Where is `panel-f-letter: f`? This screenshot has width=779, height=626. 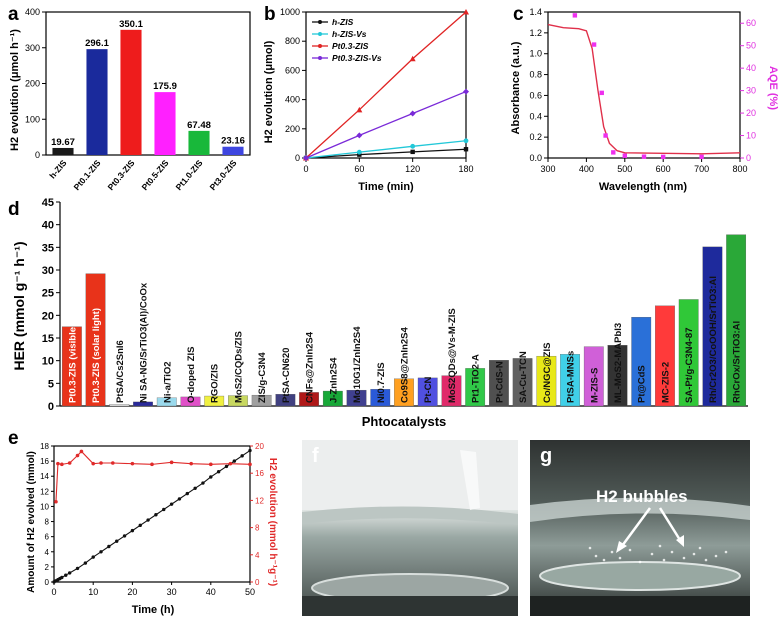 panel-f-letter: f is located at coordinates (315, 456).